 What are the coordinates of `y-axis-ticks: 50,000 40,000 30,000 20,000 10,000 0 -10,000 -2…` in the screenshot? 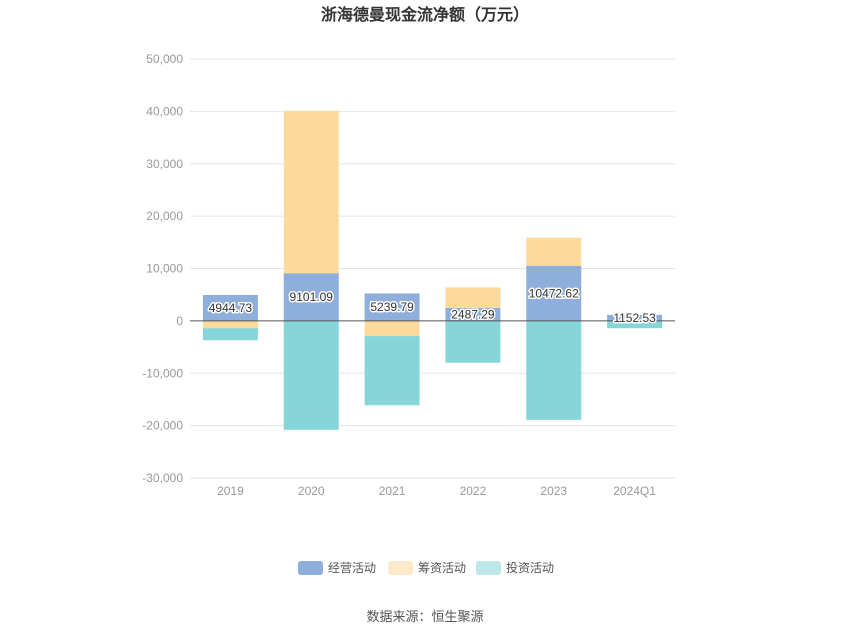 It's located at (162, 268).